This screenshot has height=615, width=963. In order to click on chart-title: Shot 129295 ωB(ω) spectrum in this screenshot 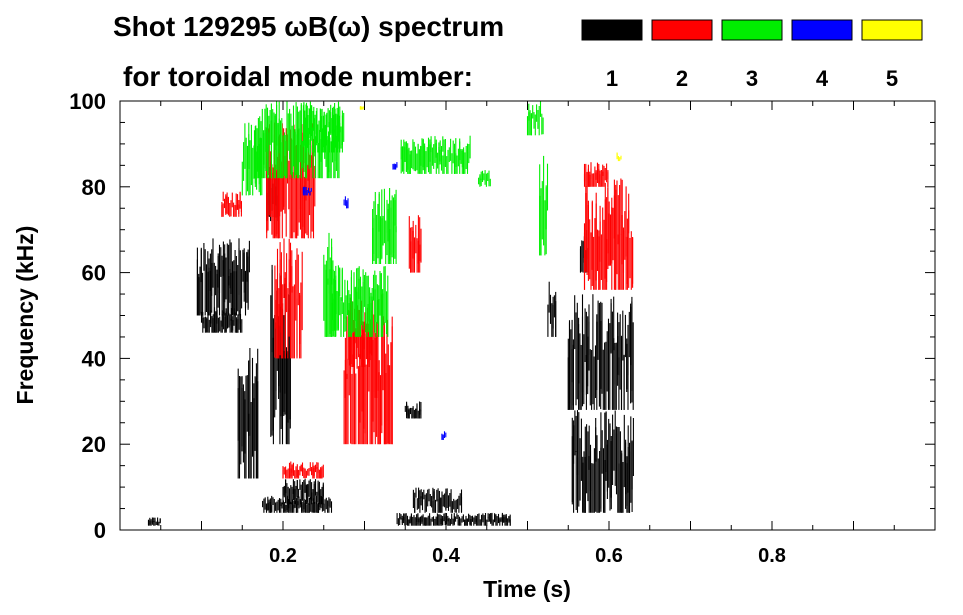, I will do `click(308, 26)`.